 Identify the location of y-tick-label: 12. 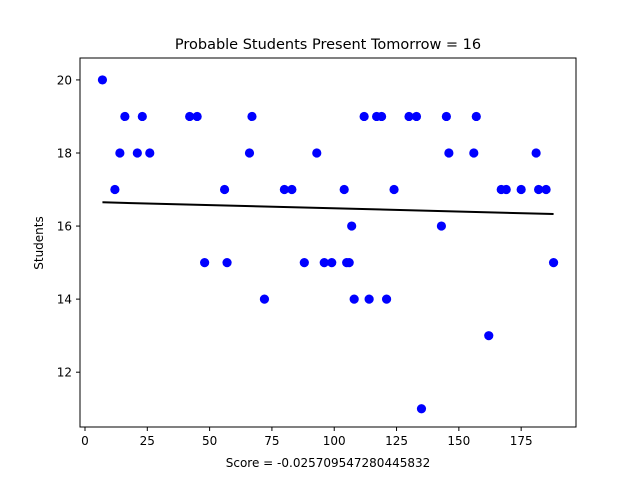
(64, 373).